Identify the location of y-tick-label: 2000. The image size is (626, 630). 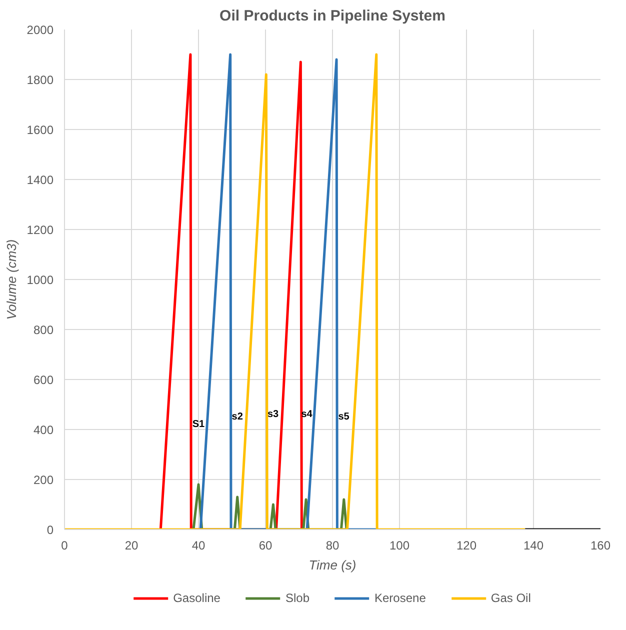
(40, 30).